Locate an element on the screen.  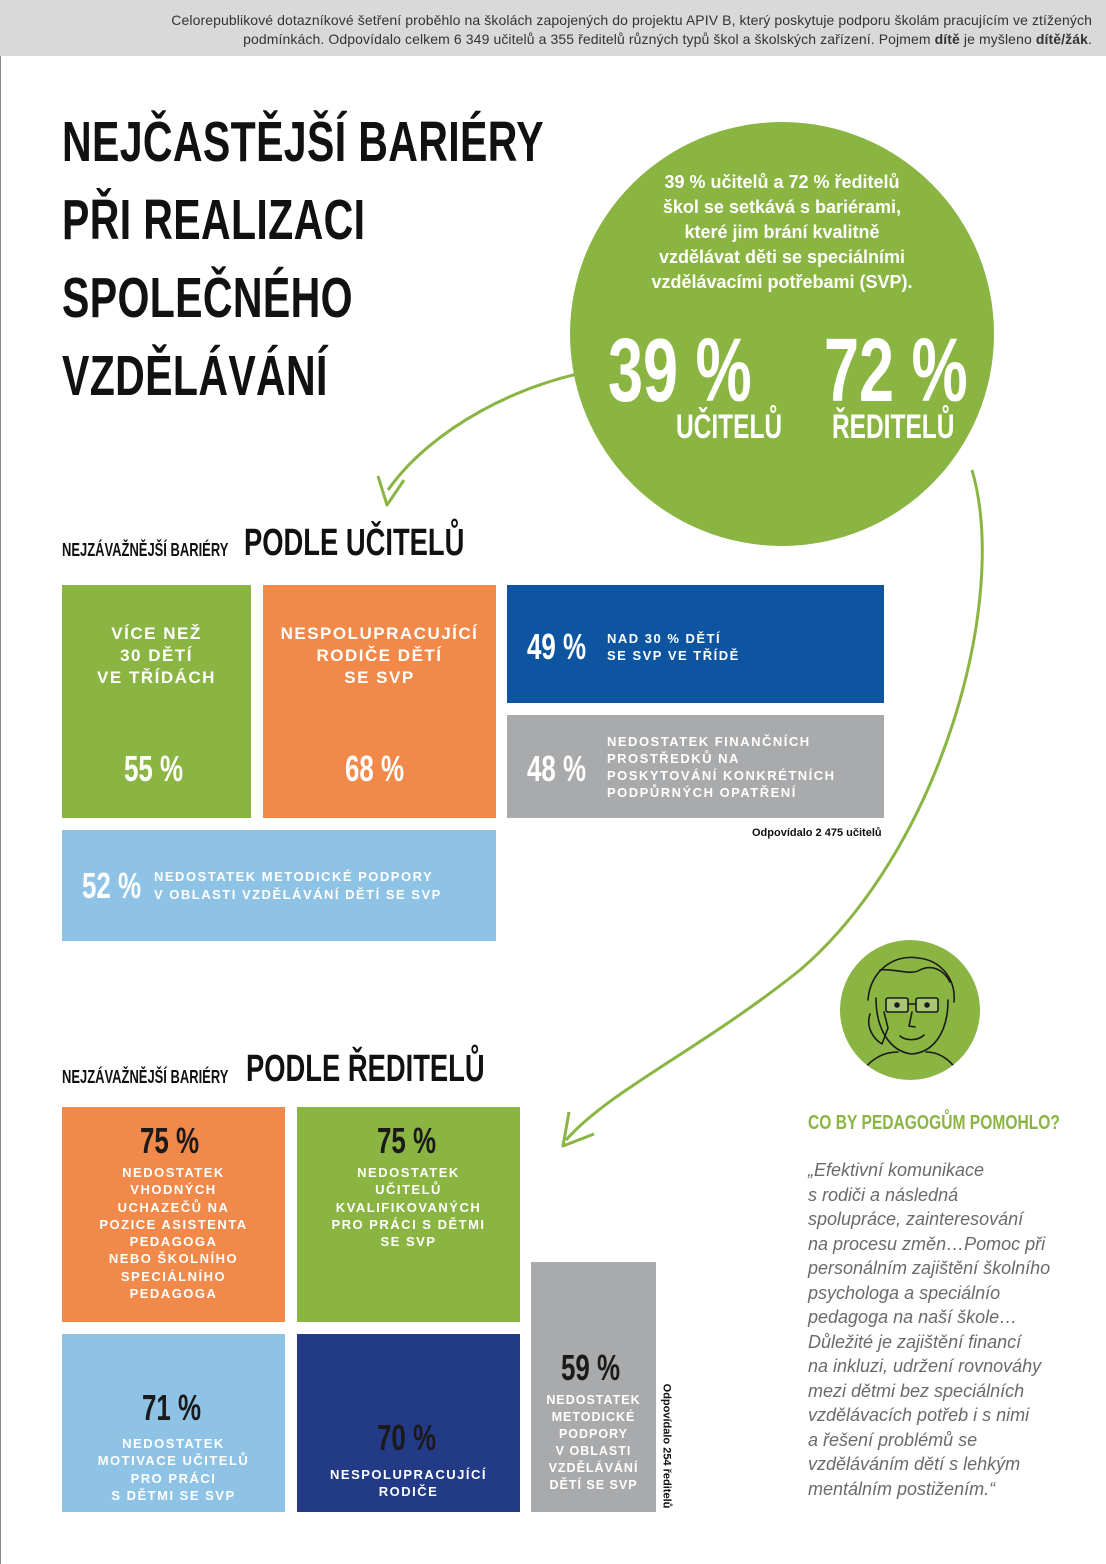
tile-label: NESPOLUPRACUJÍCÍ RODIČE DĚTÍ SE SVP is located at coordinates (379, 655).